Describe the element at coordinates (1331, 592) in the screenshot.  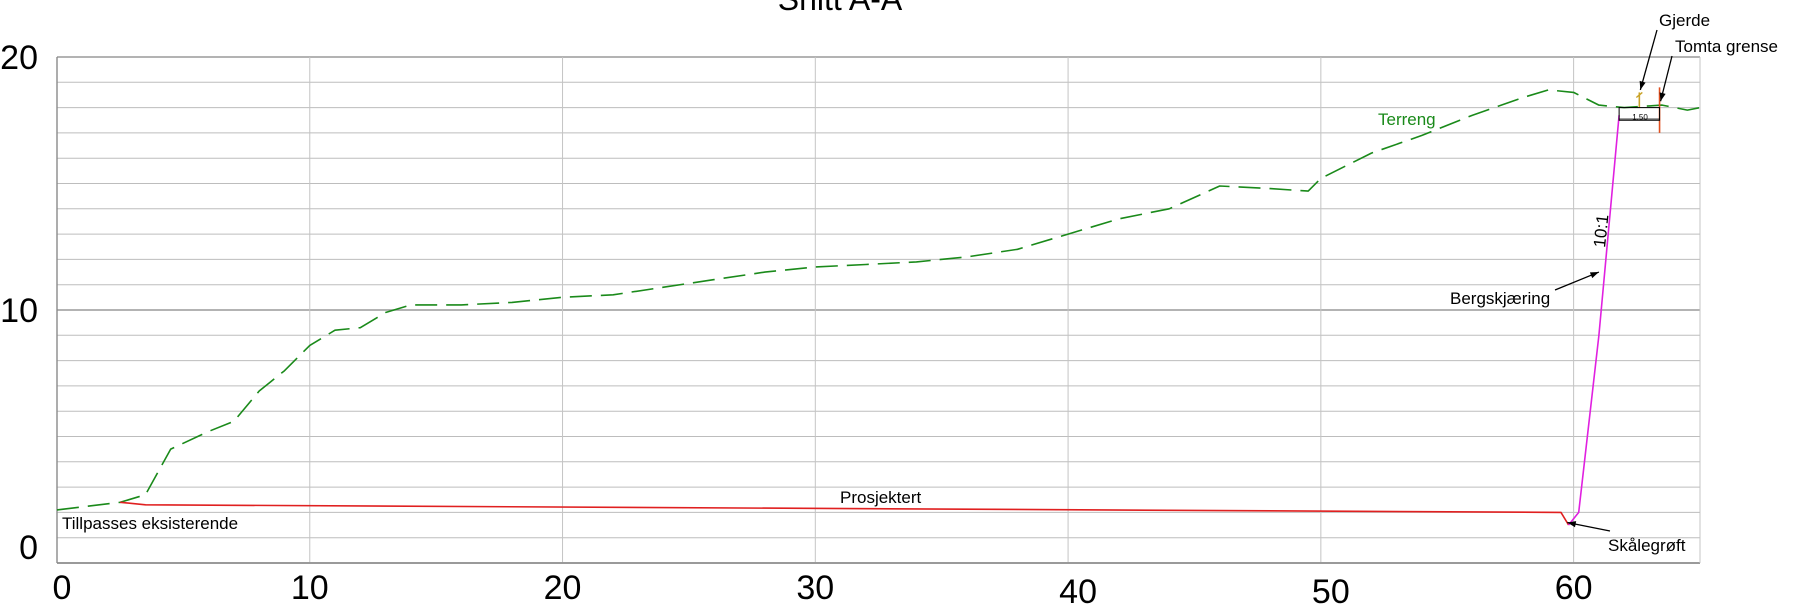
I see `x-tick-label: 50` at that location.